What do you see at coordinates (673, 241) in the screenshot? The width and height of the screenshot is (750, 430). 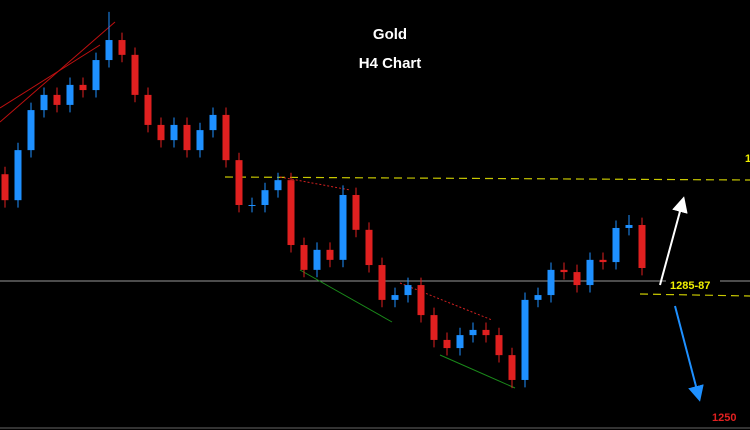 I see `up-arrow` at bounding box center [673, 241].